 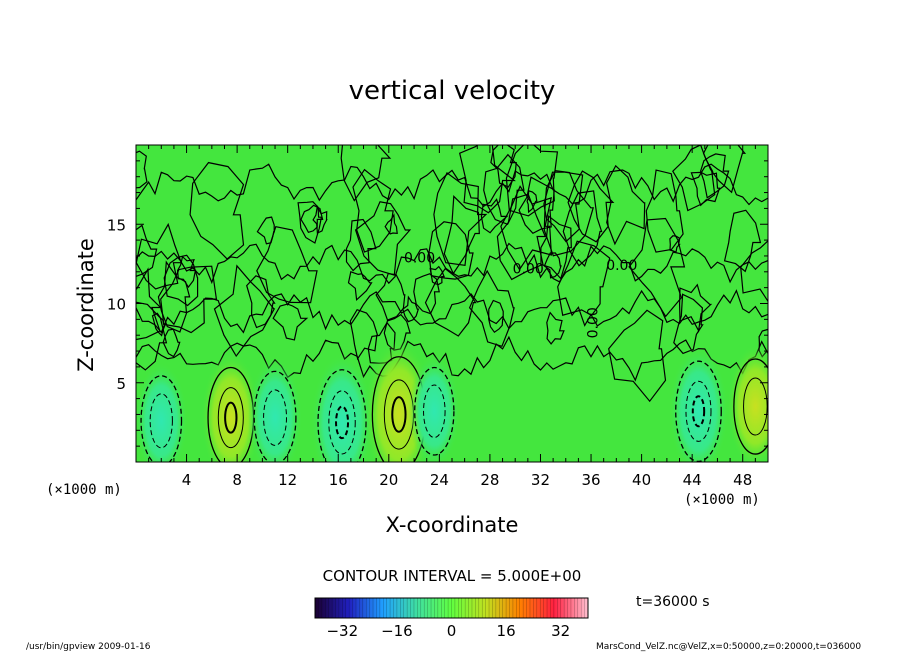 What do you see at coordinates (452, 576) in the screenshot?
I see `contour-interval: CONTOUR INTERVAL = 5.000E+00` at bounding box center [452, 576].